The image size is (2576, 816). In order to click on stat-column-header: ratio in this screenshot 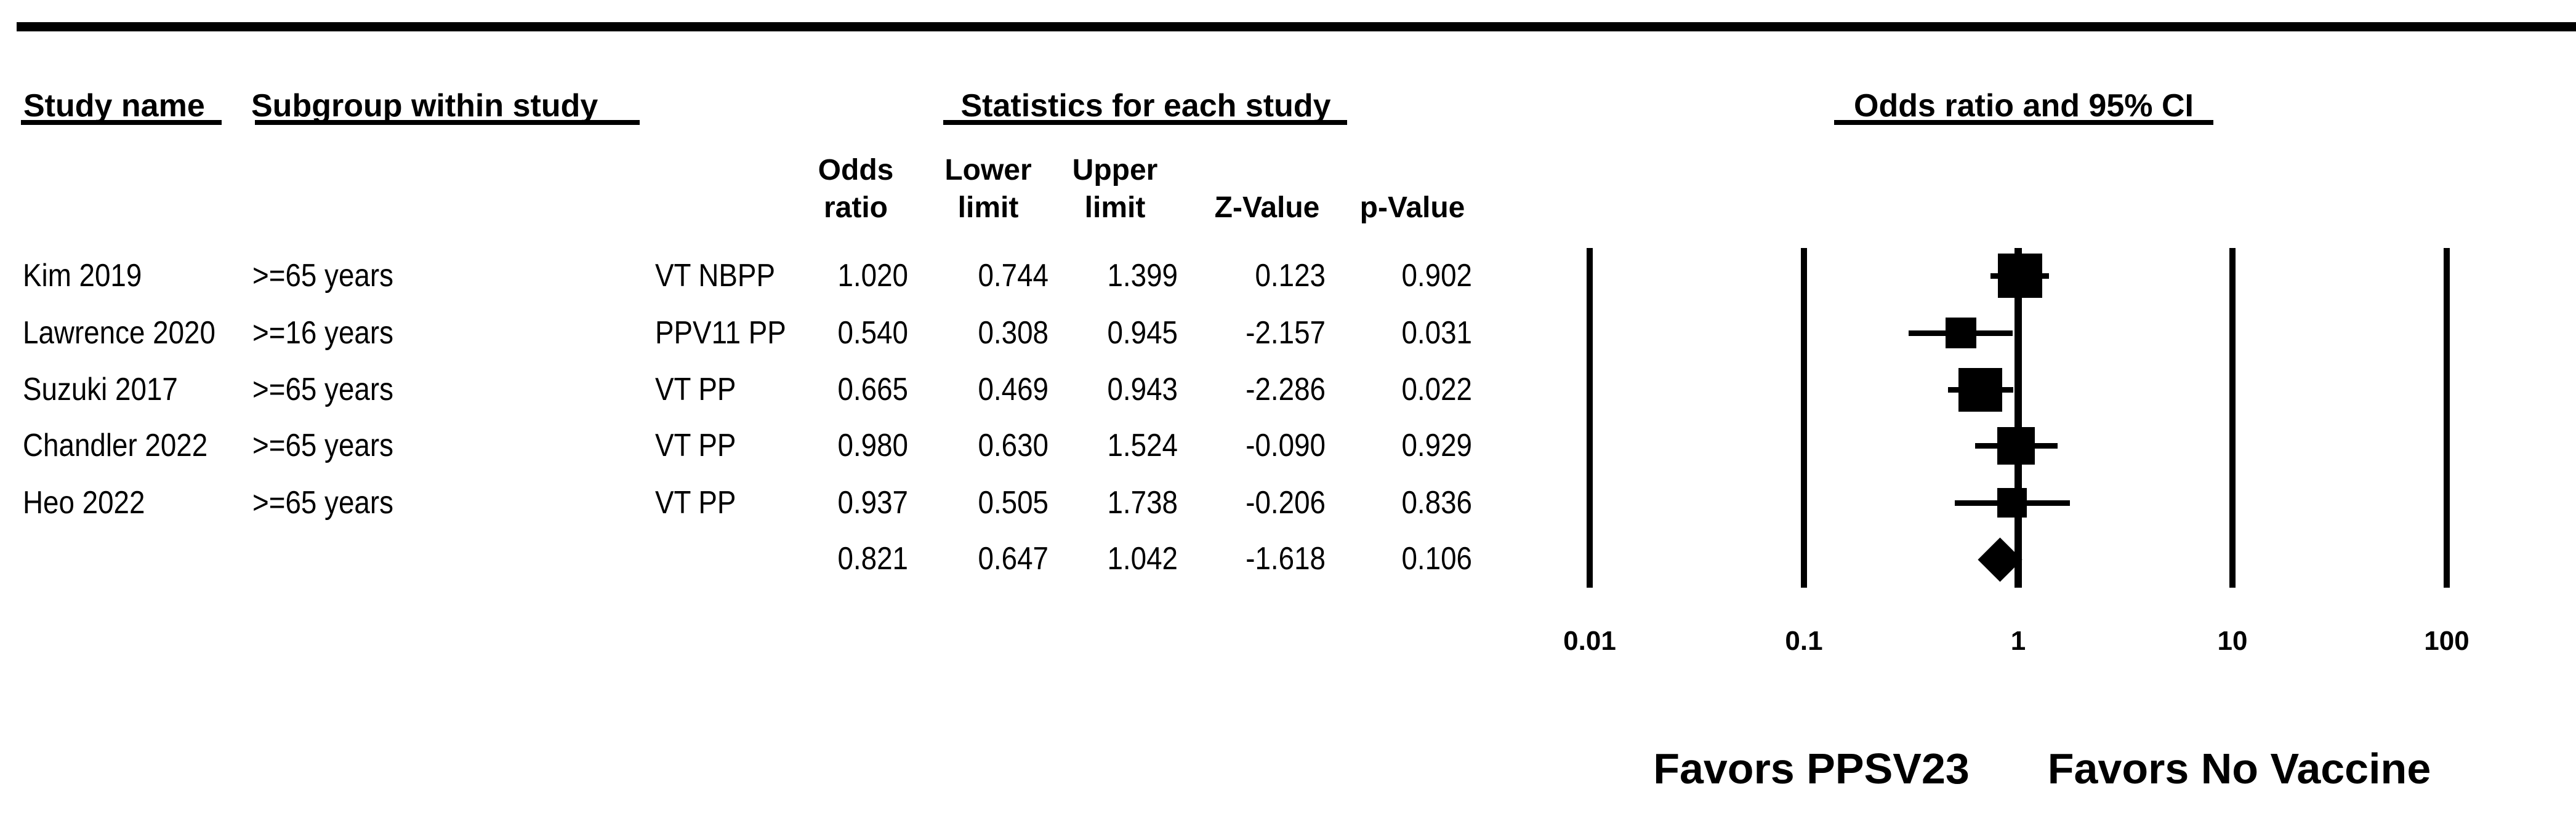, I will do `click(855, 207)`.